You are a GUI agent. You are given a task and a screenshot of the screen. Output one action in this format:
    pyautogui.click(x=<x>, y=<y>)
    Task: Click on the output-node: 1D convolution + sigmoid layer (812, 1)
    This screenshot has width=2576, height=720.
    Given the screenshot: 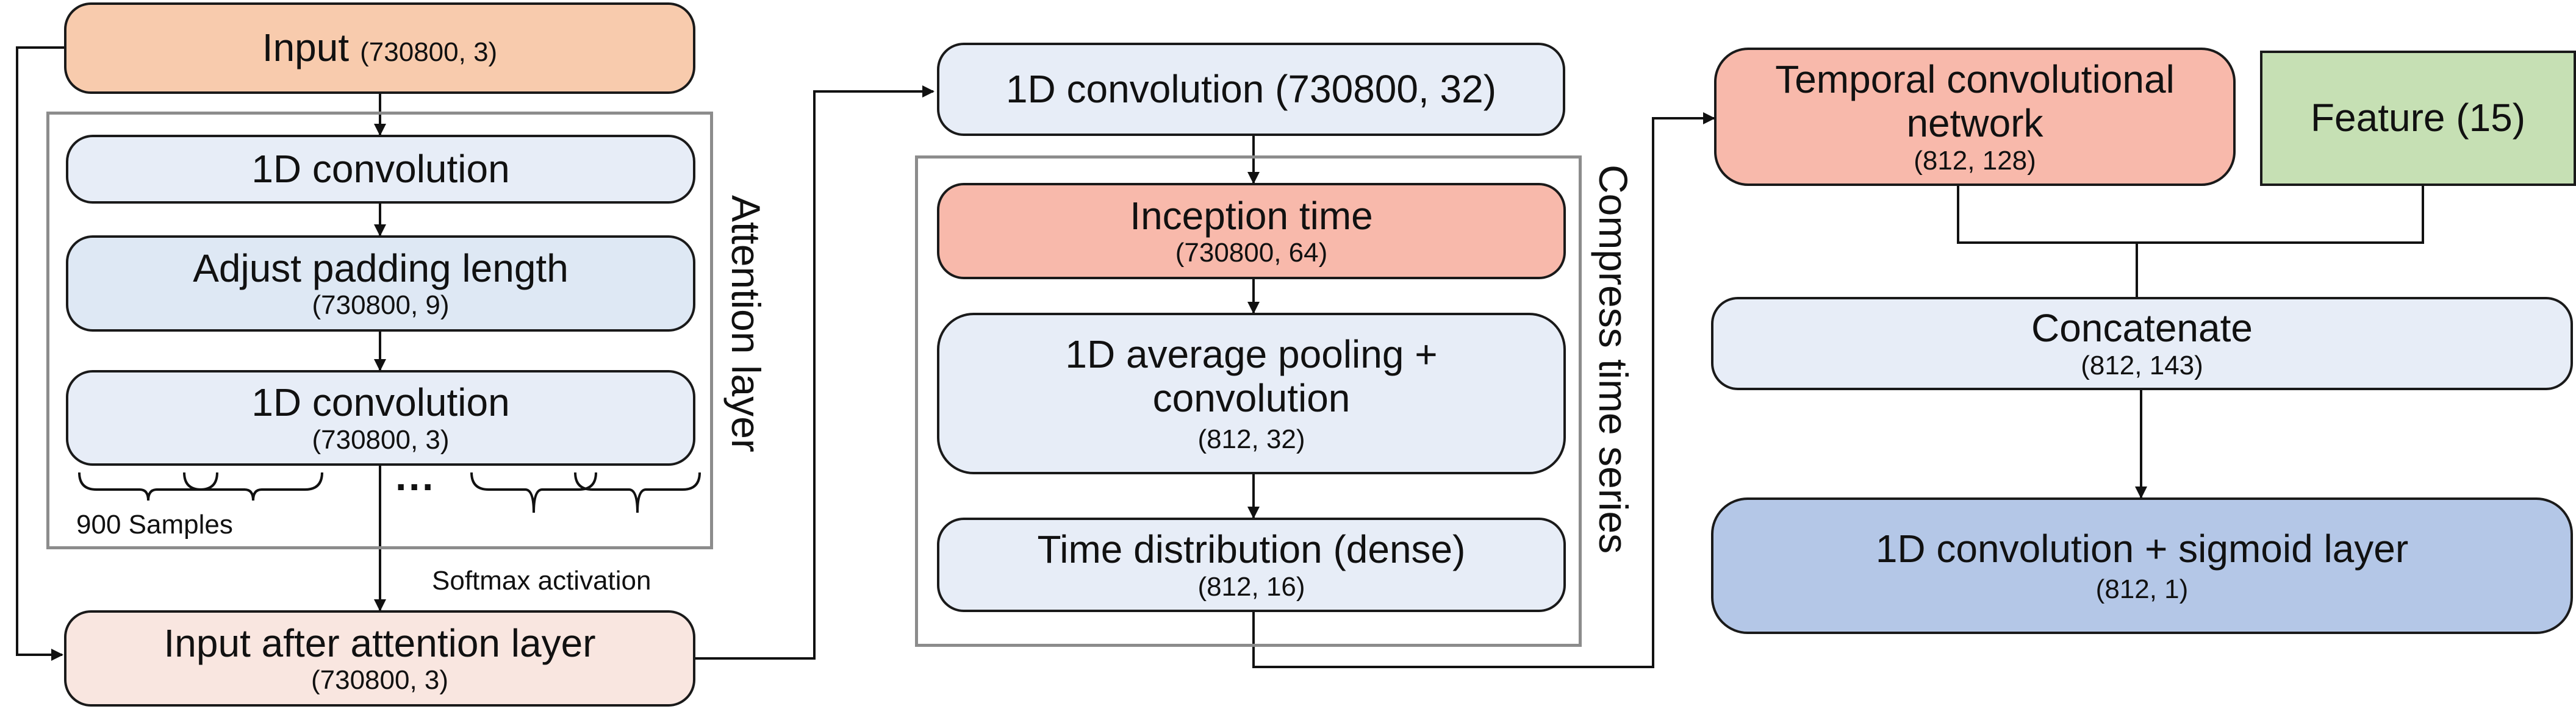 What is the action you would take?
    pyautogui.click(x=2142, y=565)
    